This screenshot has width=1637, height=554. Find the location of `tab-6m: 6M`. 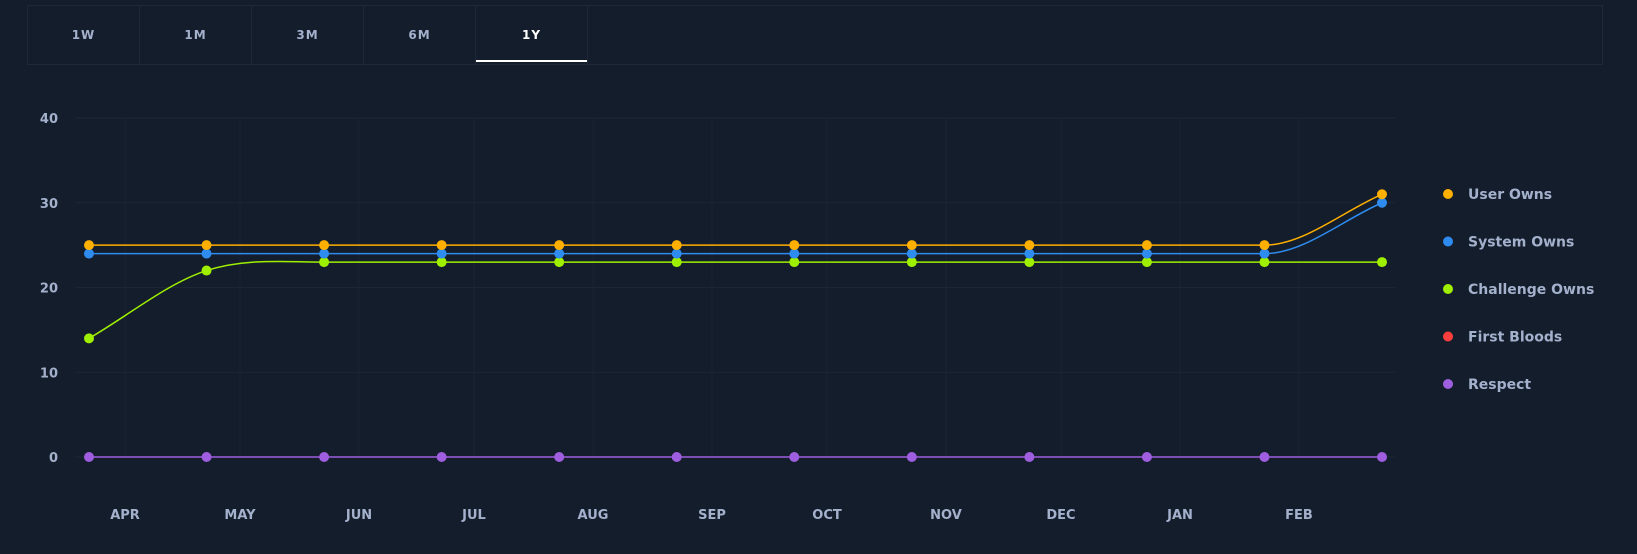

tab-6m: 6M is located at coordinates (420, 35).